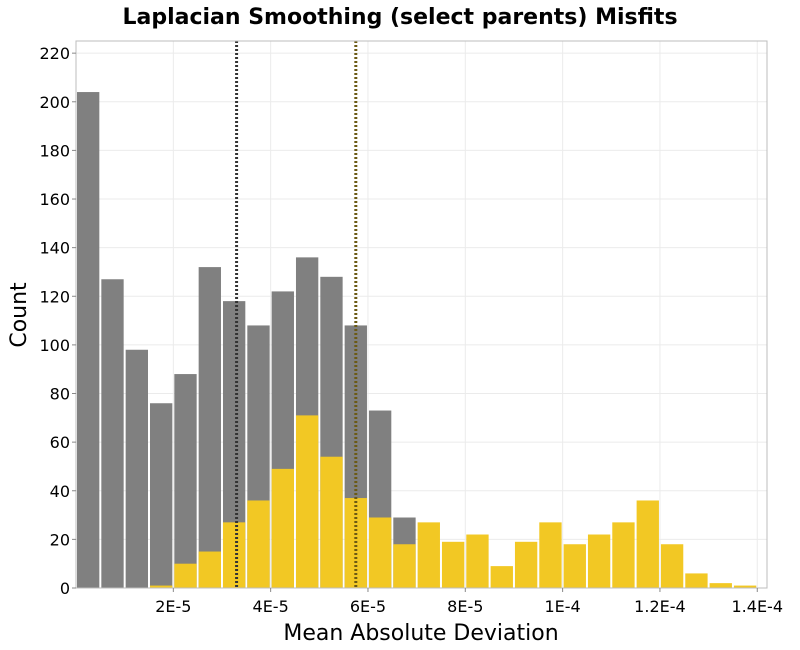 This screenshot has height=650, width=800. I want to click on y-tick-label: 20, so click(60, 539).